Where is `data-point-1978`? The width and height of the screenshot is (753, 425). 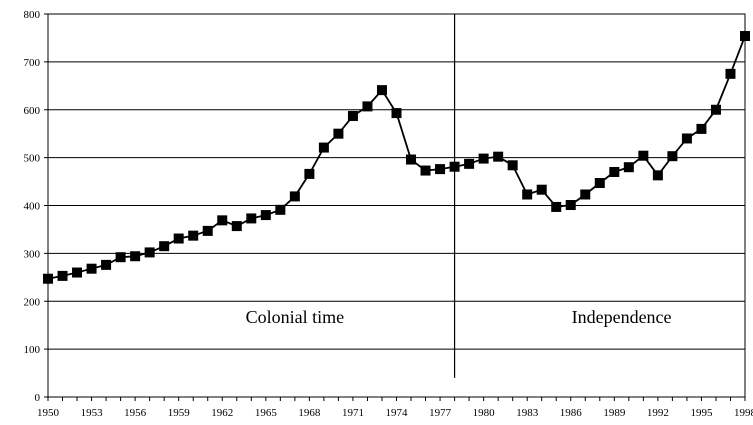 data-point-1978 is located at coordinates (454, 166).